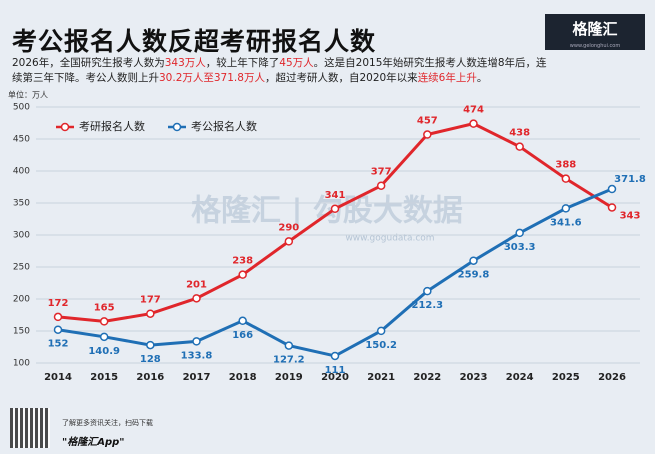 The image size is (655, 454). Describe the element at coordinates (612, 377) in the screenshot. I see `x-tick-label: 2026` at that location.